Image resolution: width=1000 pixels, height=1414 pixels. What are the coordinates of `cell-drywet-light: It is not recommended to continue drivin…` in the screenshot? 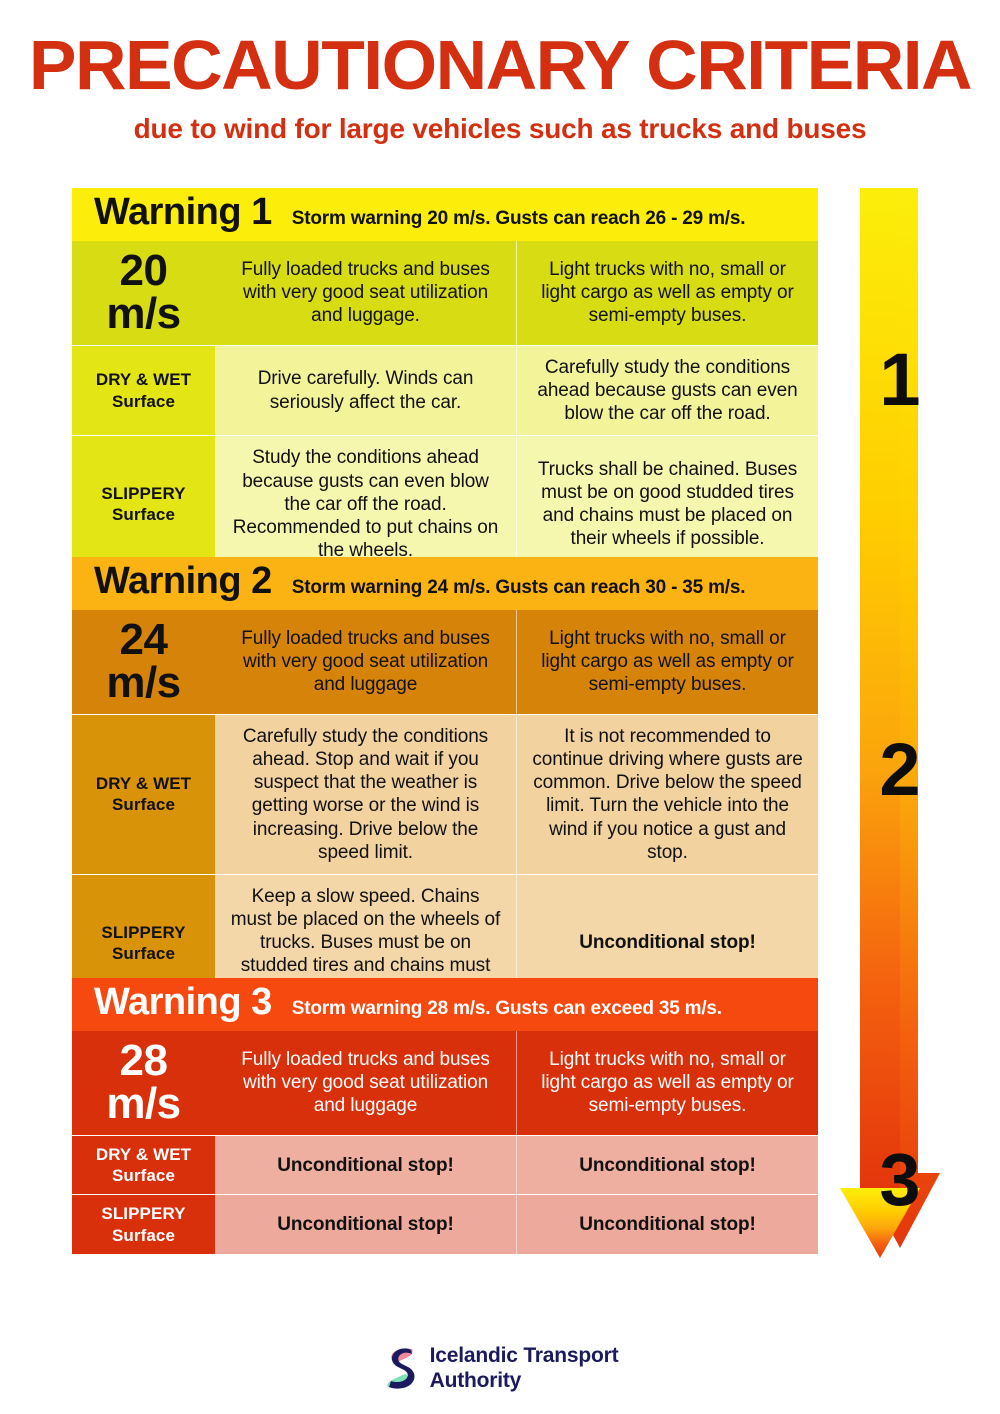 It's located at (667, 794).